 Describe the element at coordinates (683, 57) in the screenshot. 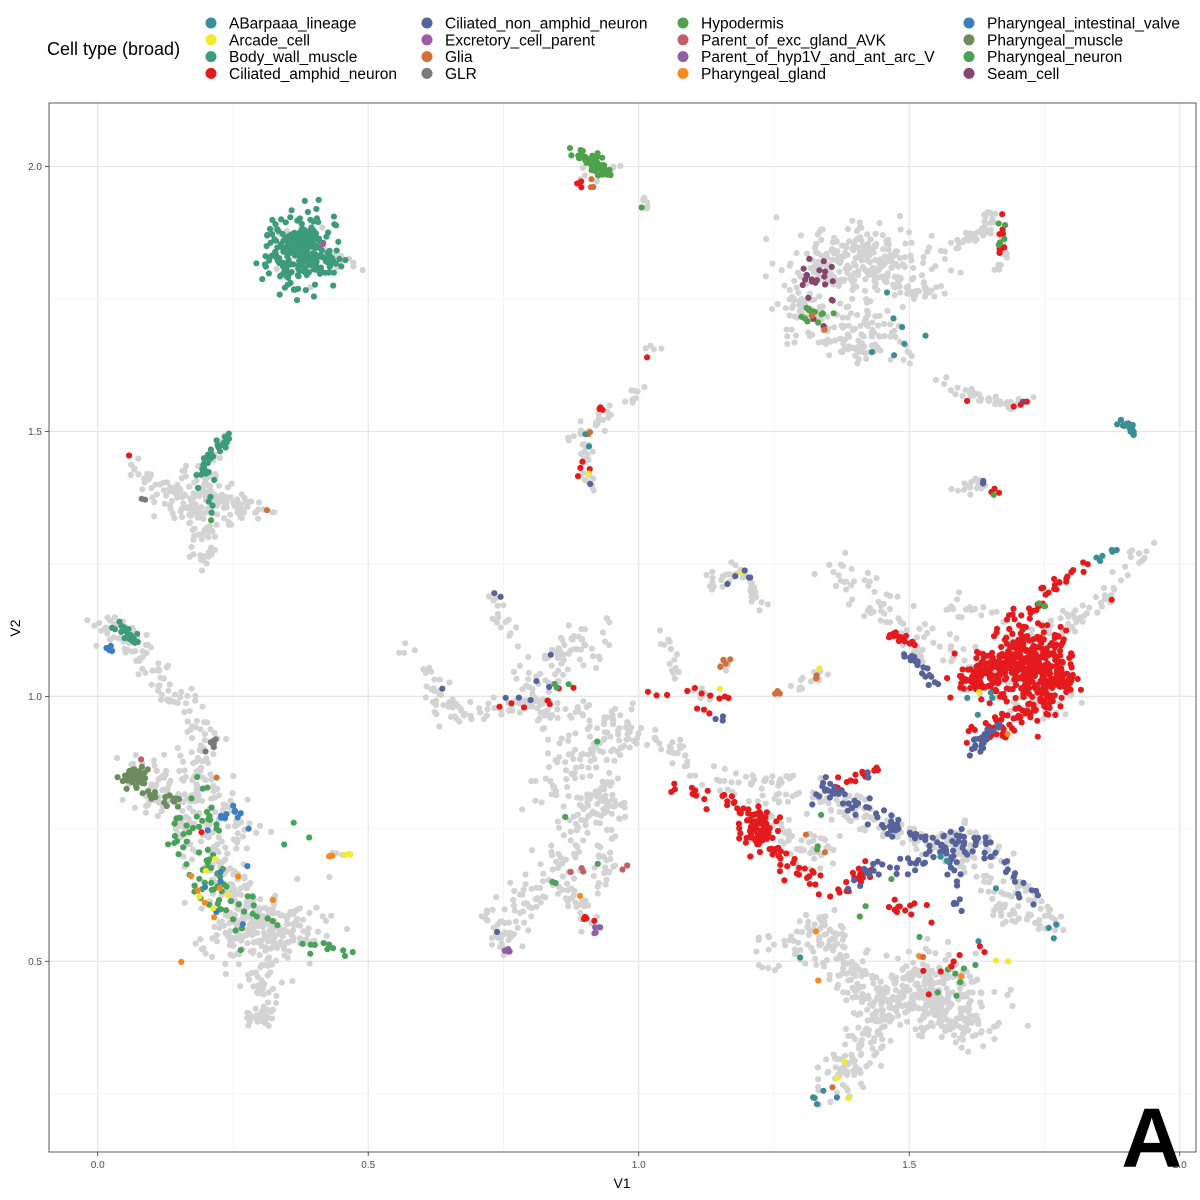

I see `legend-key` at that location.